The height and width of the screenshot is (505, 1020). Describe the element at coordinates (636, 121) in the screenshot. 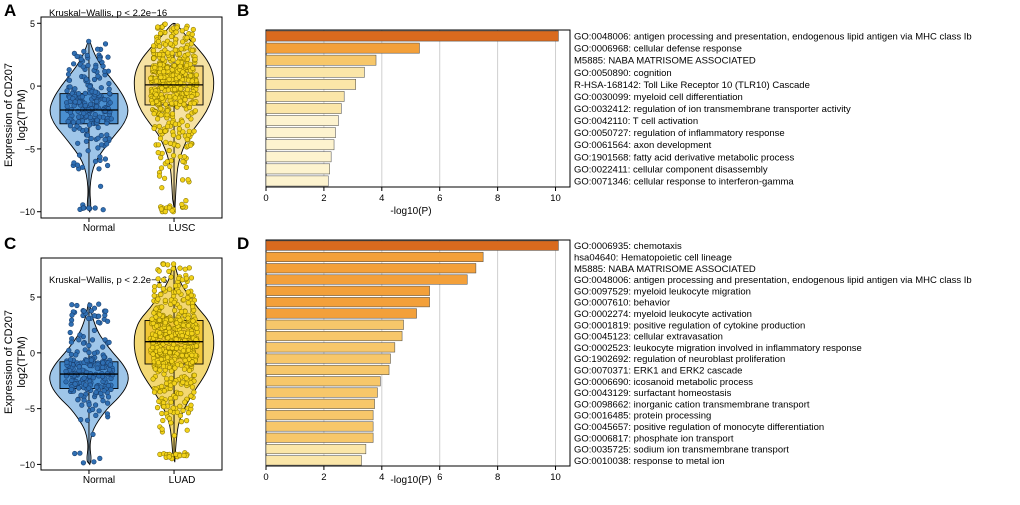

I see `panel-b-bar-label: GO:0042110: T cell activation` at that location.